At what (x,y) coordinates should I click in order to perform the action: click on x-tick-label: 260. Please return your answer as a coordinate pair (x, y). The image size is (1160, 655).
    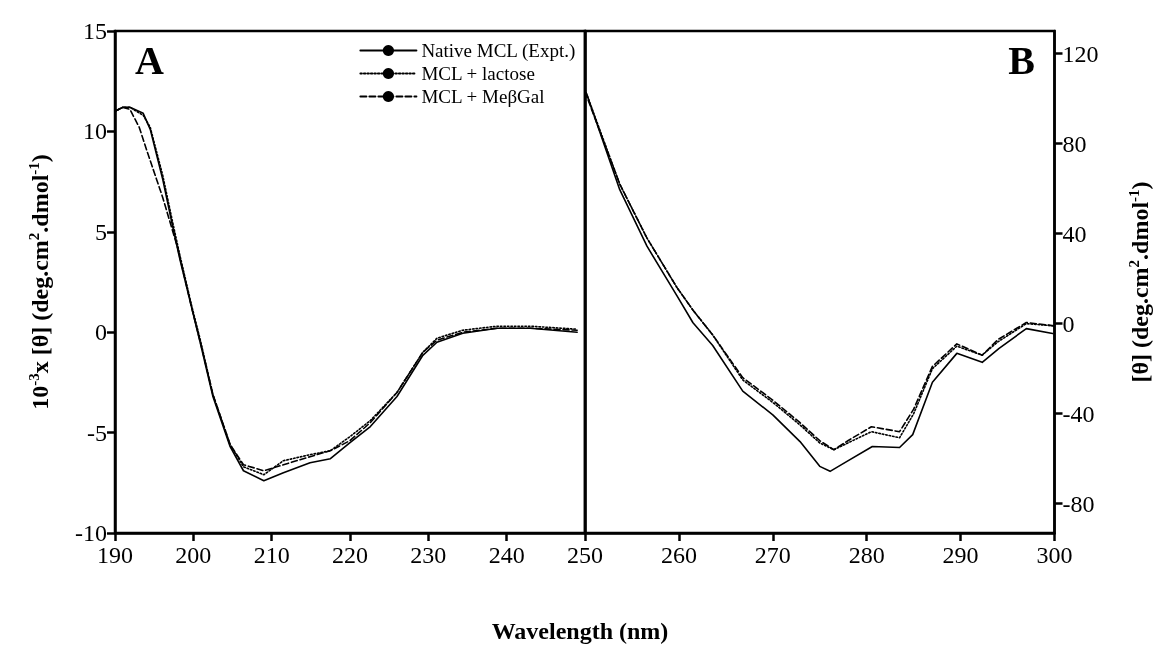
    Looking at the image, I should click on (678, 555).